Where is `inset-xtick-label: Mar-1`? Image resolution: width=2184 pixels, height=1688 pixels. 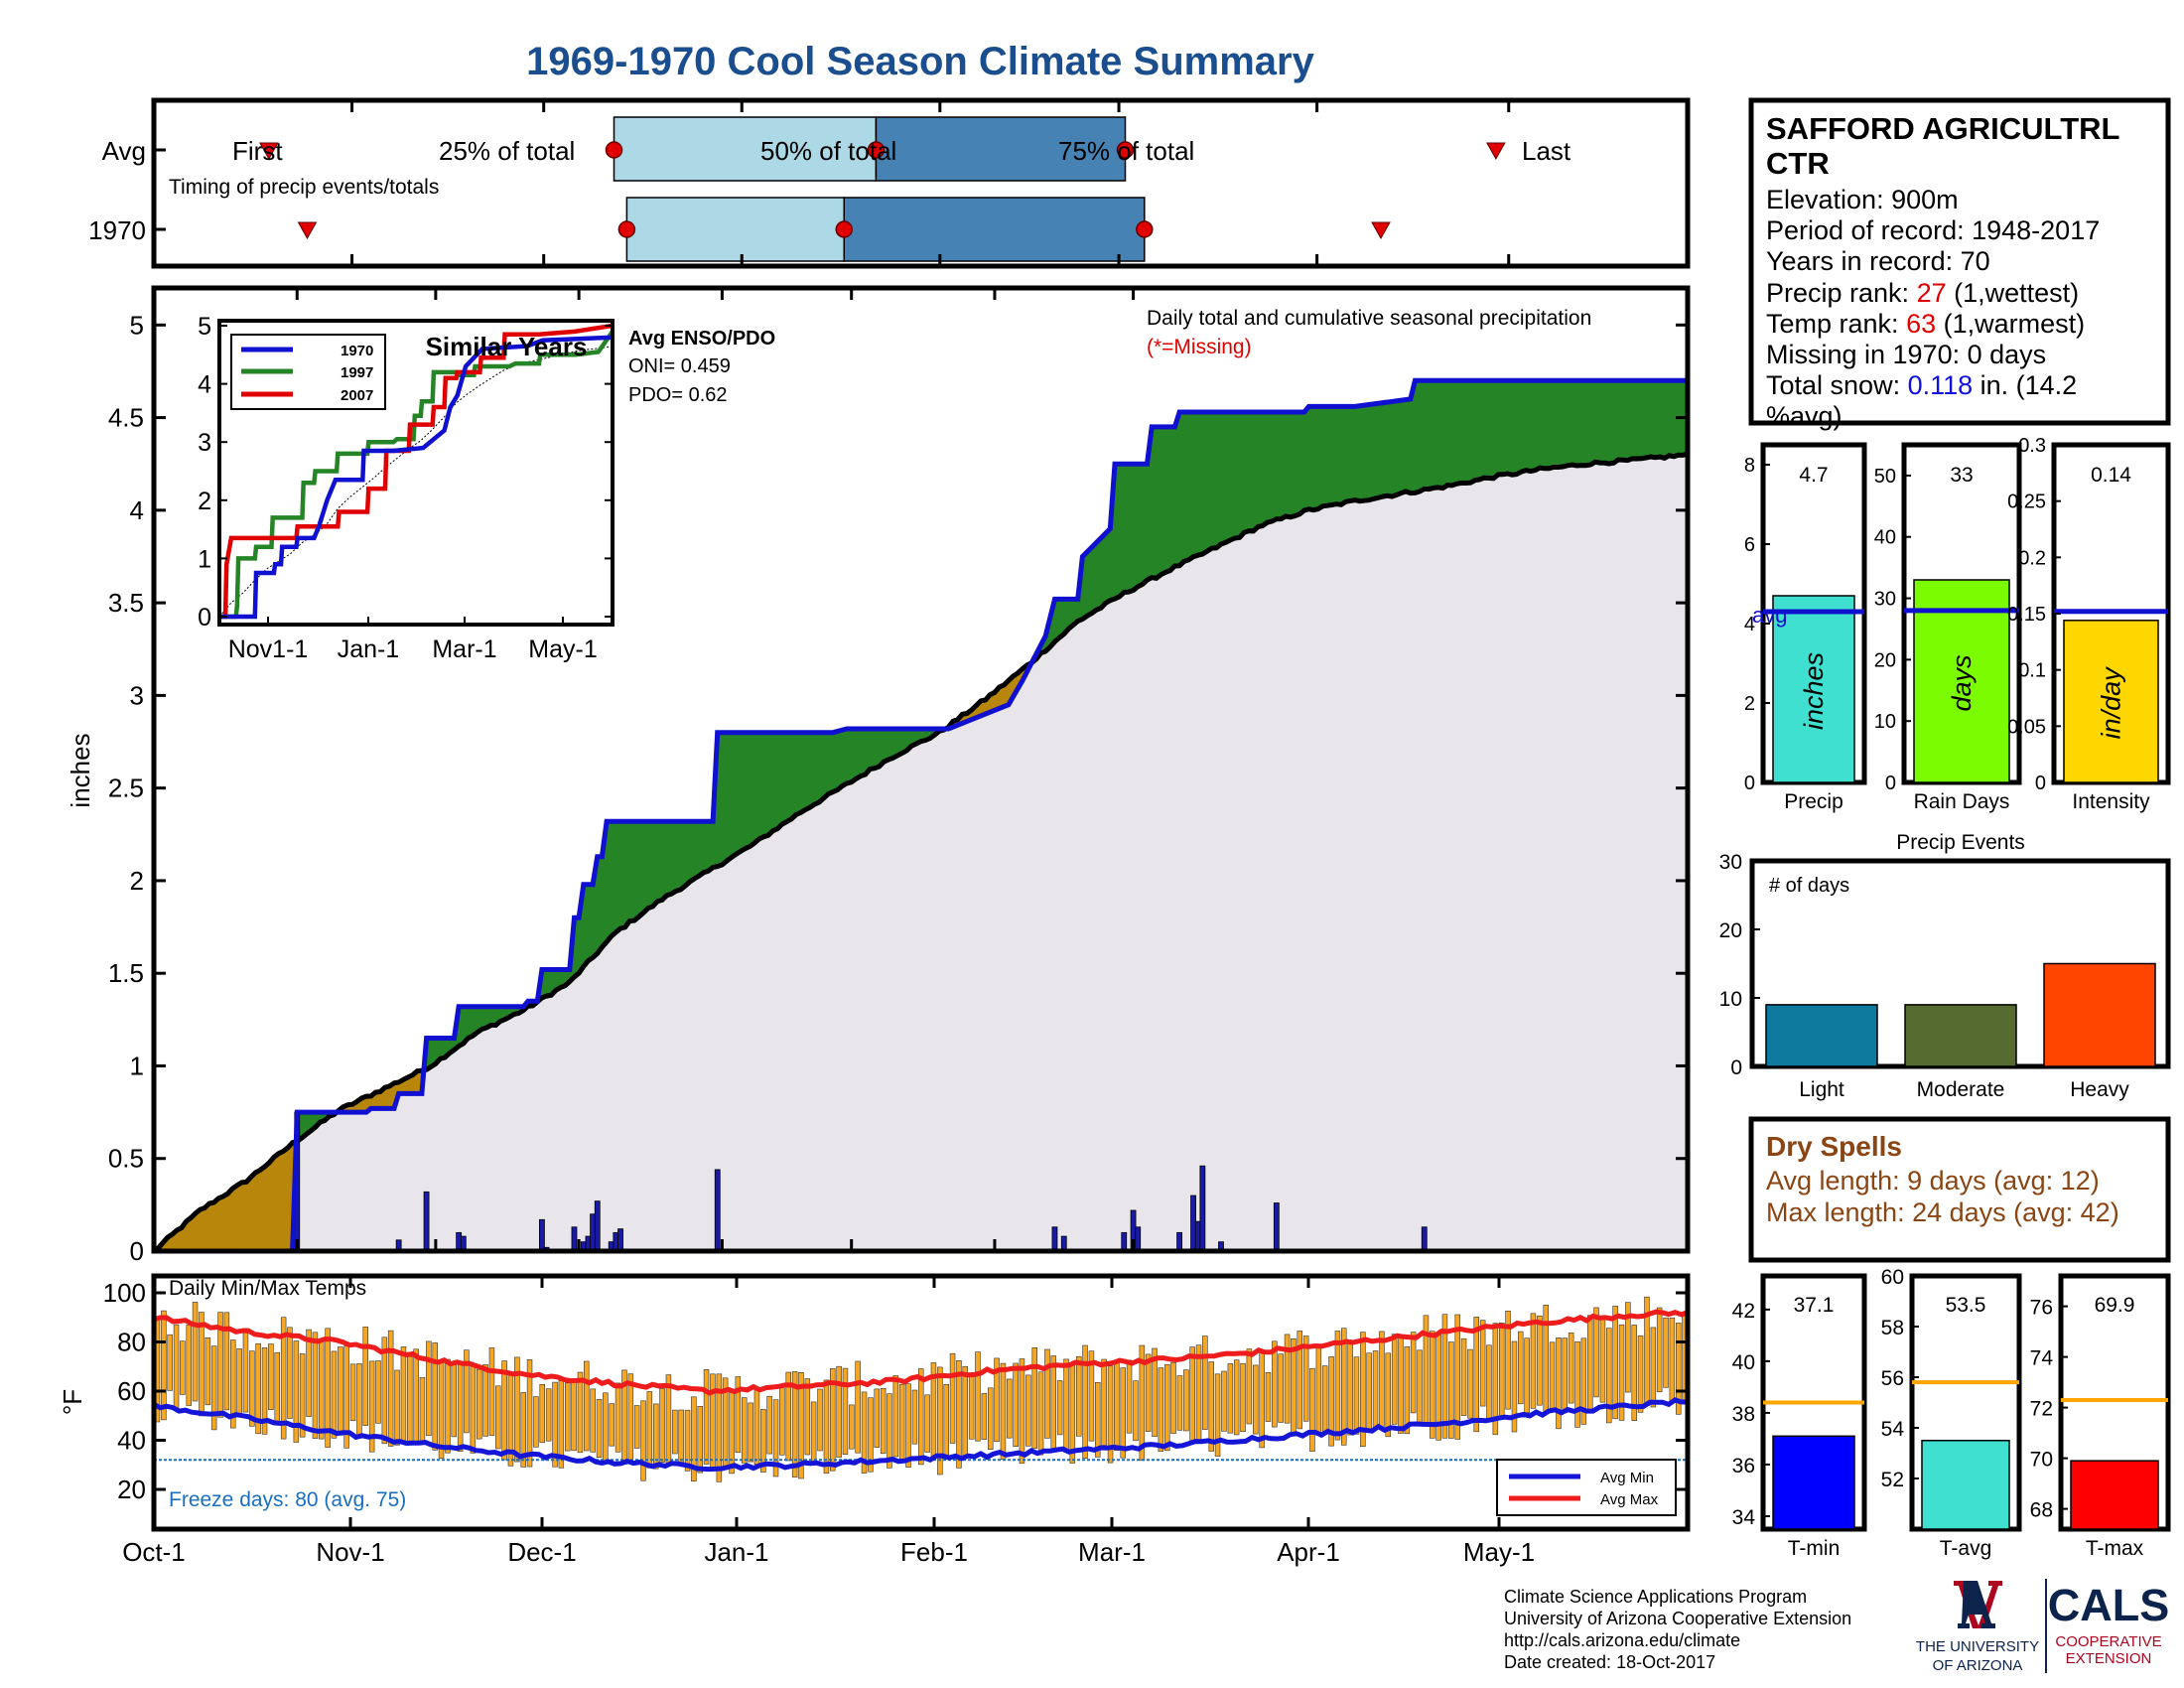
inset-xtick-label: Mar-1 is located at coordinates (464, 649).